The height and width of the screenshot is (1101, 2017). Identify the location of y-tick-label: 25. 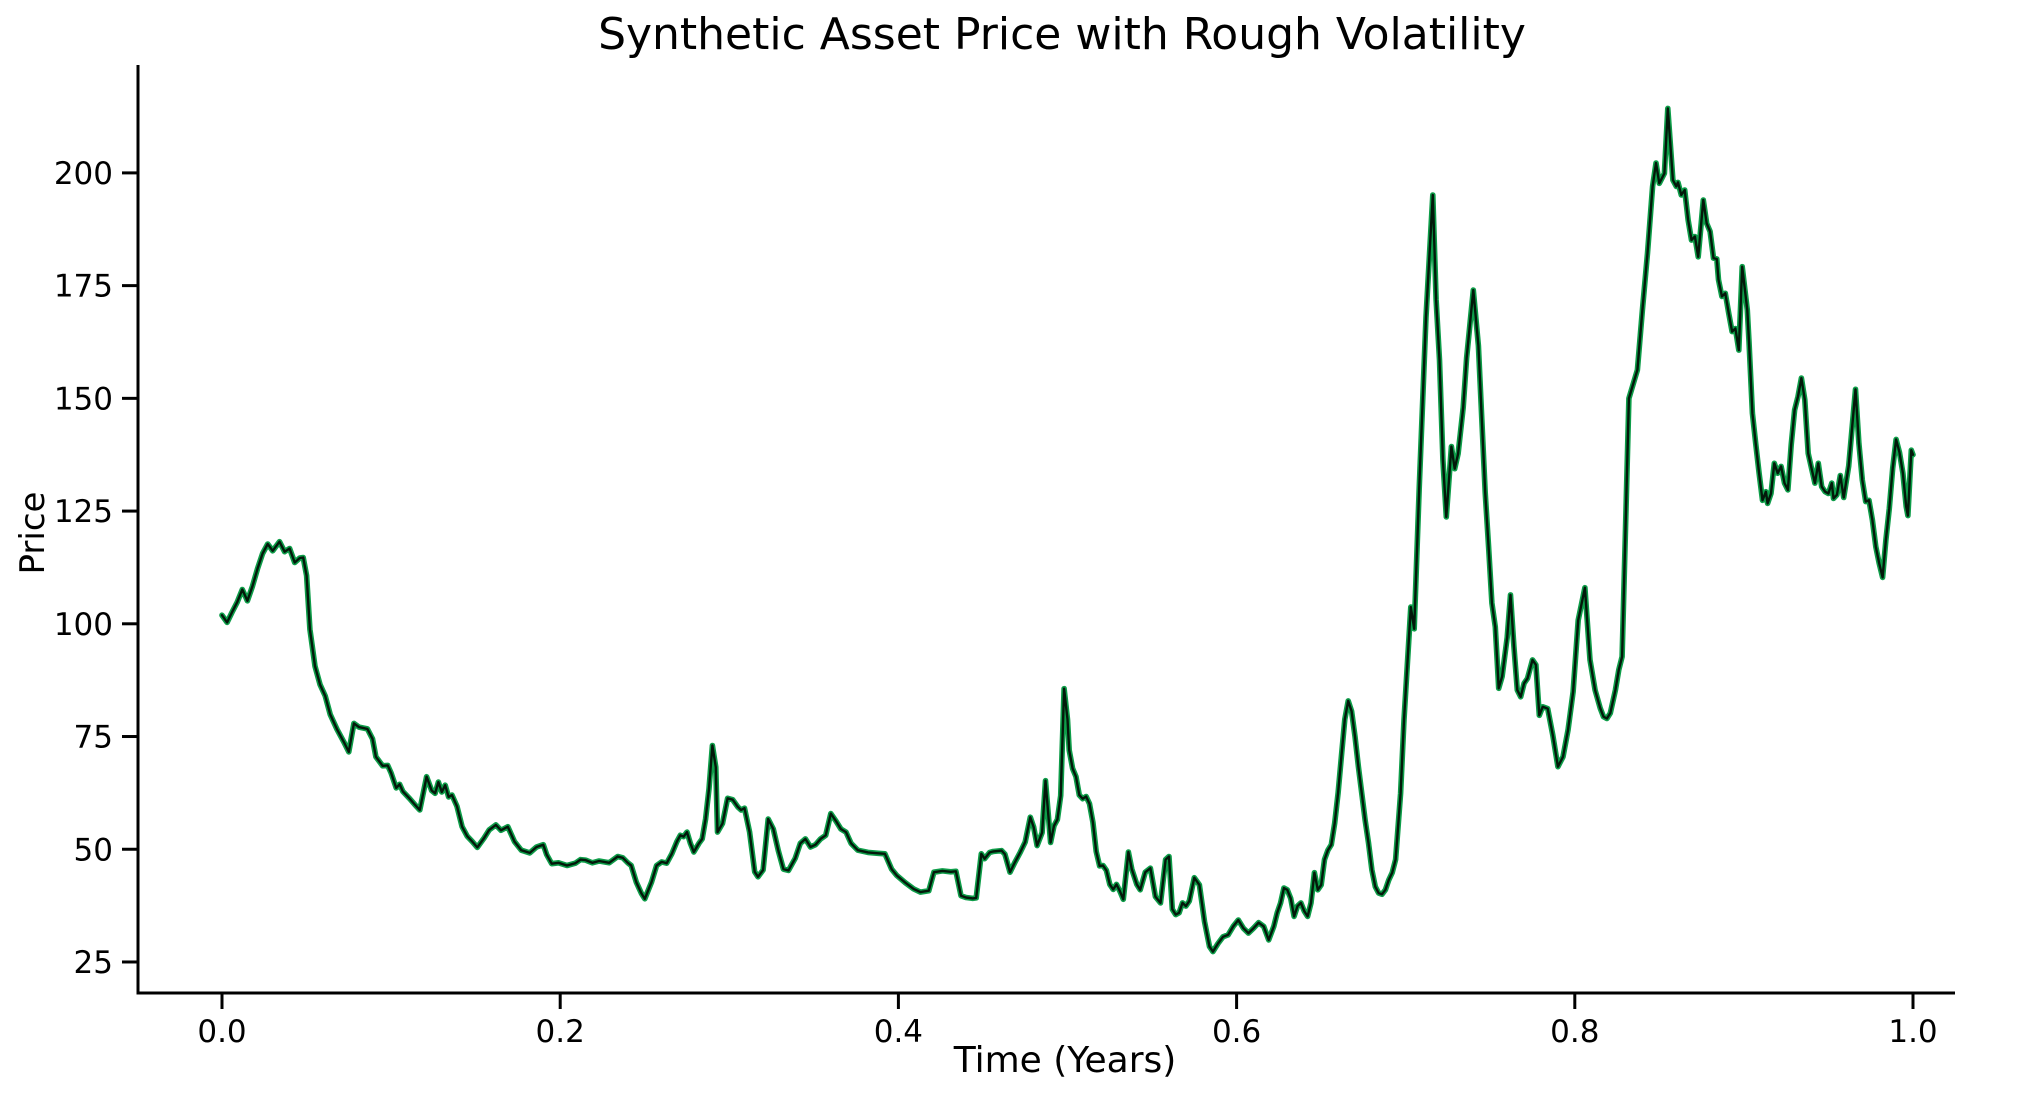
(93, 963).